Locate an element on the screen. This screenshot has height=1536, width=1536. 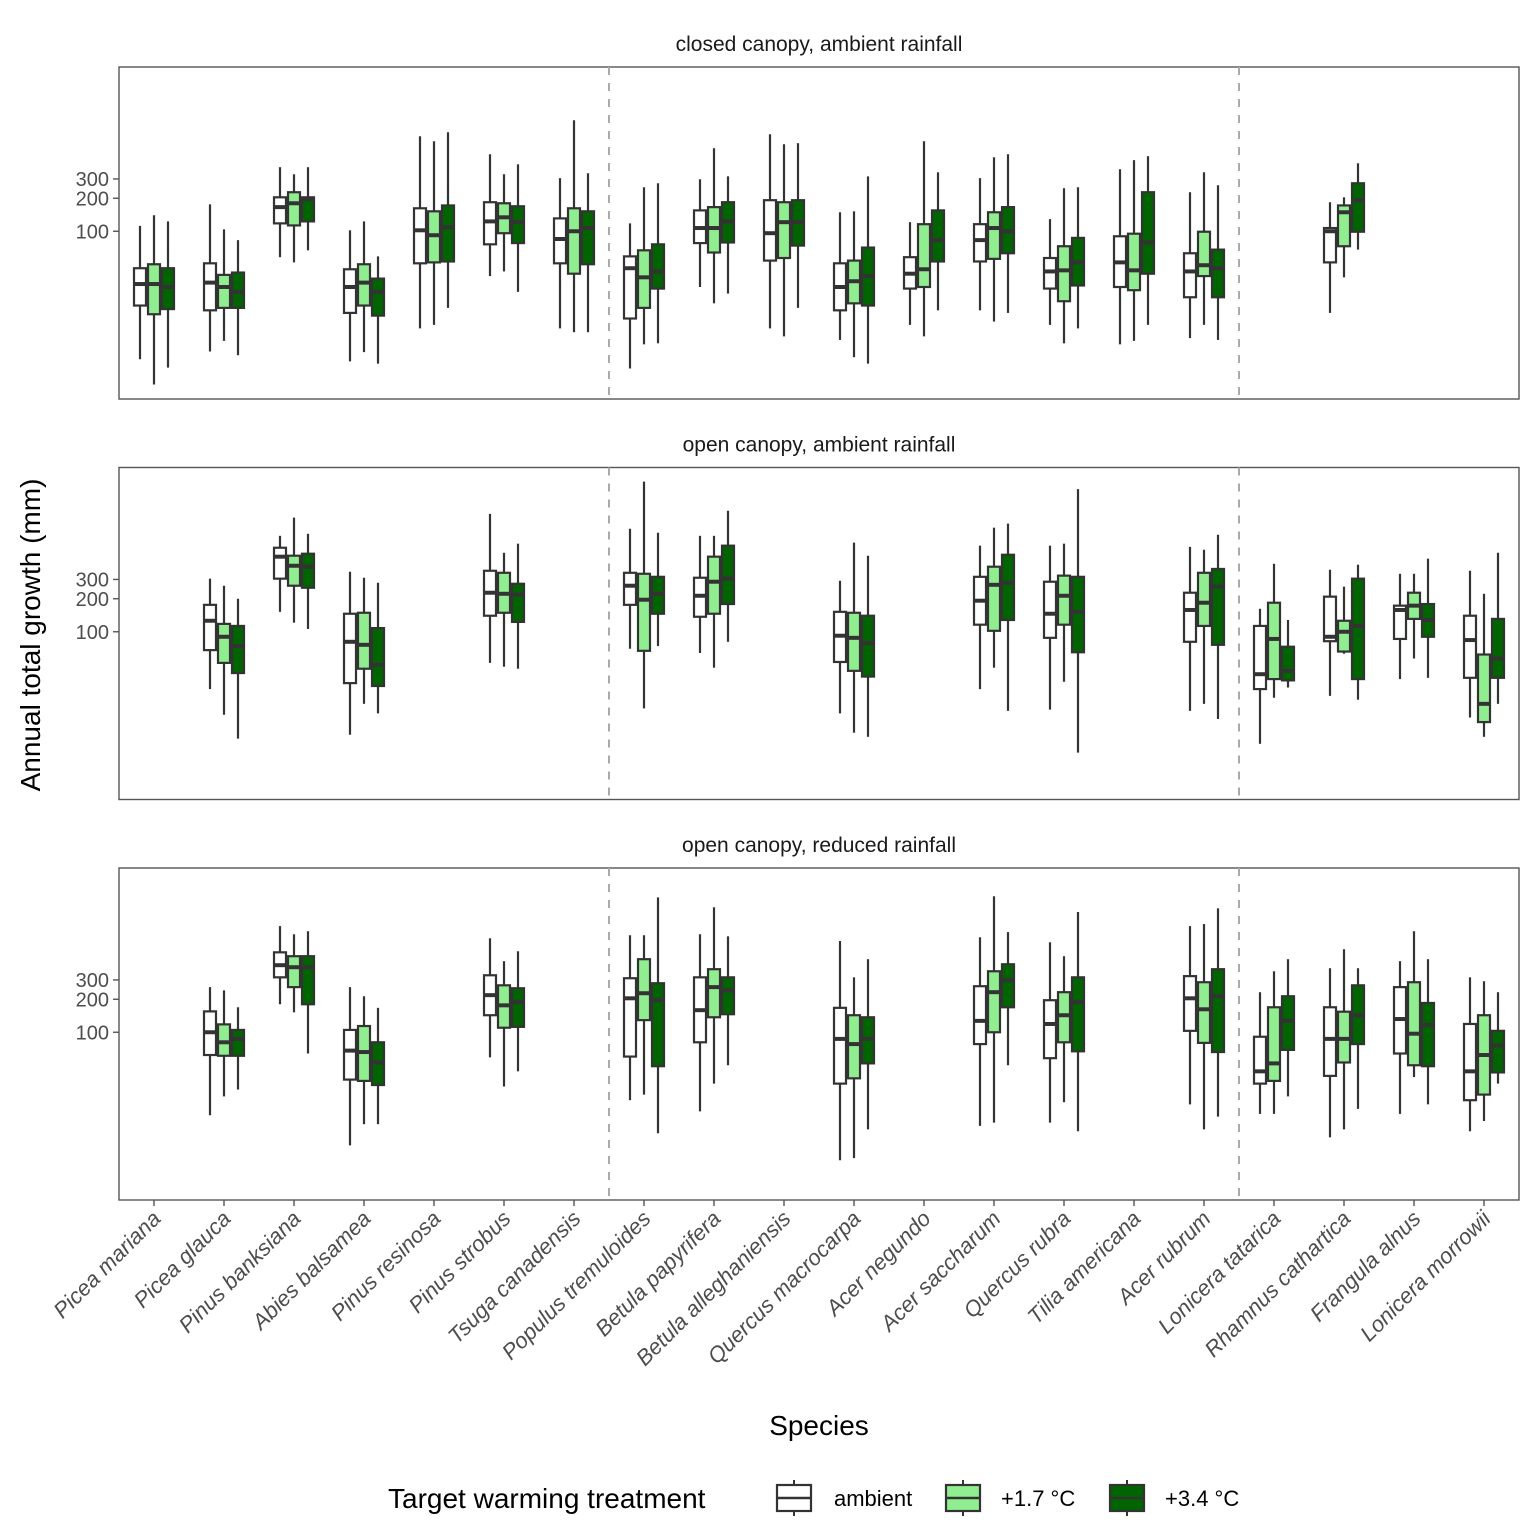
legend-key: +1.7 °C is located at coordinates (1009, 1498).